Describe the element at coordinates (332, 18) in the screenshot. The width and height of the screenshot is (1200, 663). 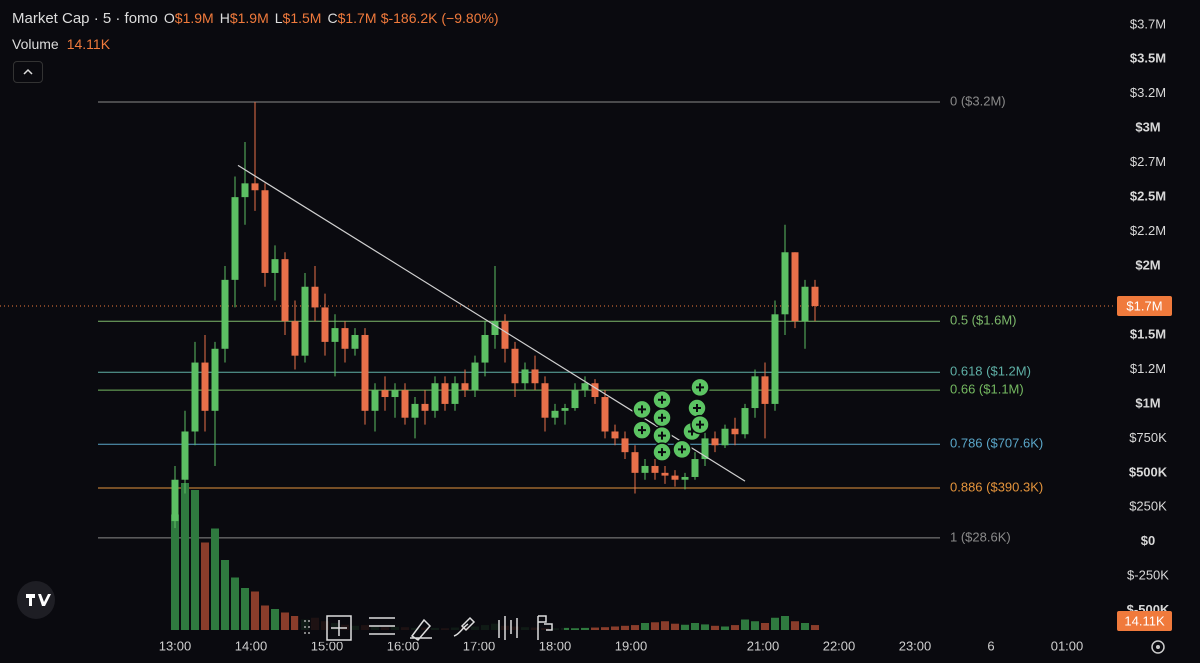
I see `ohlc-key: C` at that location.